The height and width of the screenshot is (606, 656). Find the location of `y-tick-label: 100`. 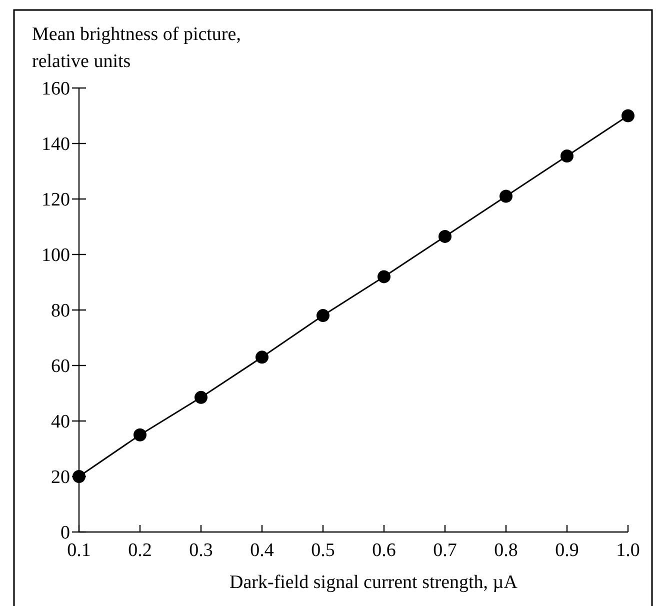

y-tick-label: 100 is located at coordinates (56, 255).